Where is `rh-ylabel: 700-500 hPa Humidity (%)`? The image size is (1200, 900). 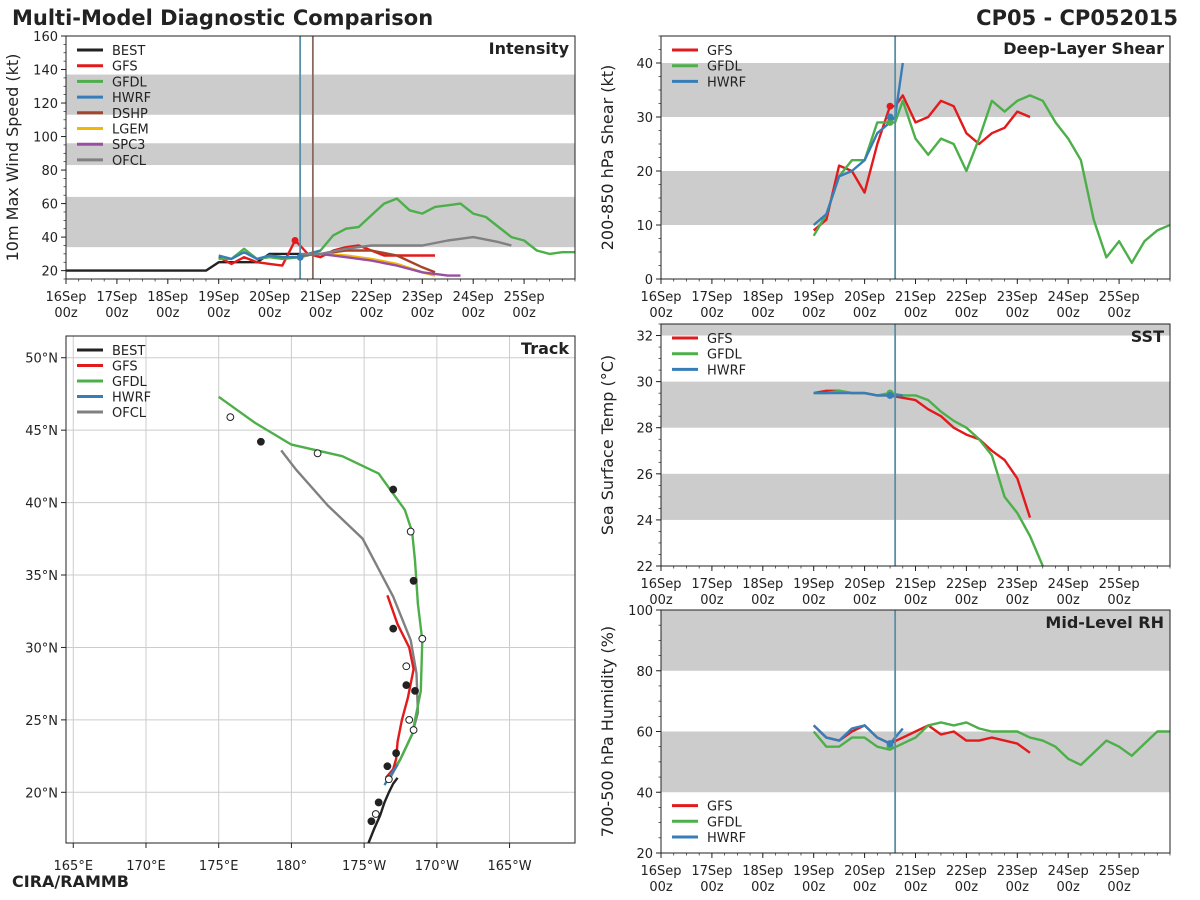 rh-ylabel: 700-500 hPa Humidity (%) is located at coordinates (607, 731).